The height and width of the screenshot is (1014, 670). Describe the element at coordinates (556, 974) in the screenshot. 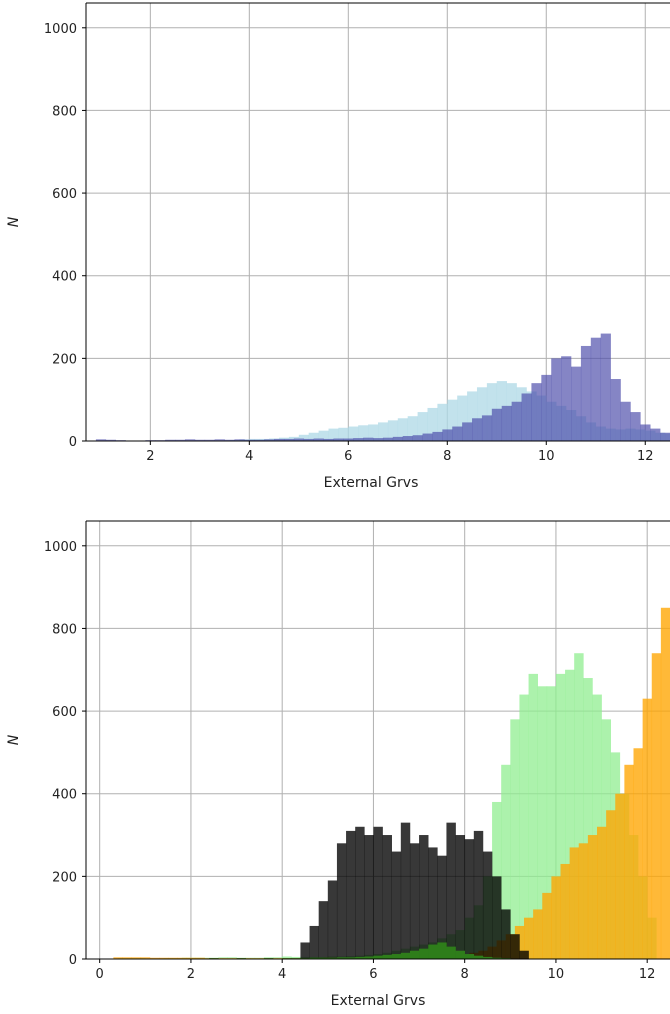

I see `bottom-x-tick-label: 10` at that location.